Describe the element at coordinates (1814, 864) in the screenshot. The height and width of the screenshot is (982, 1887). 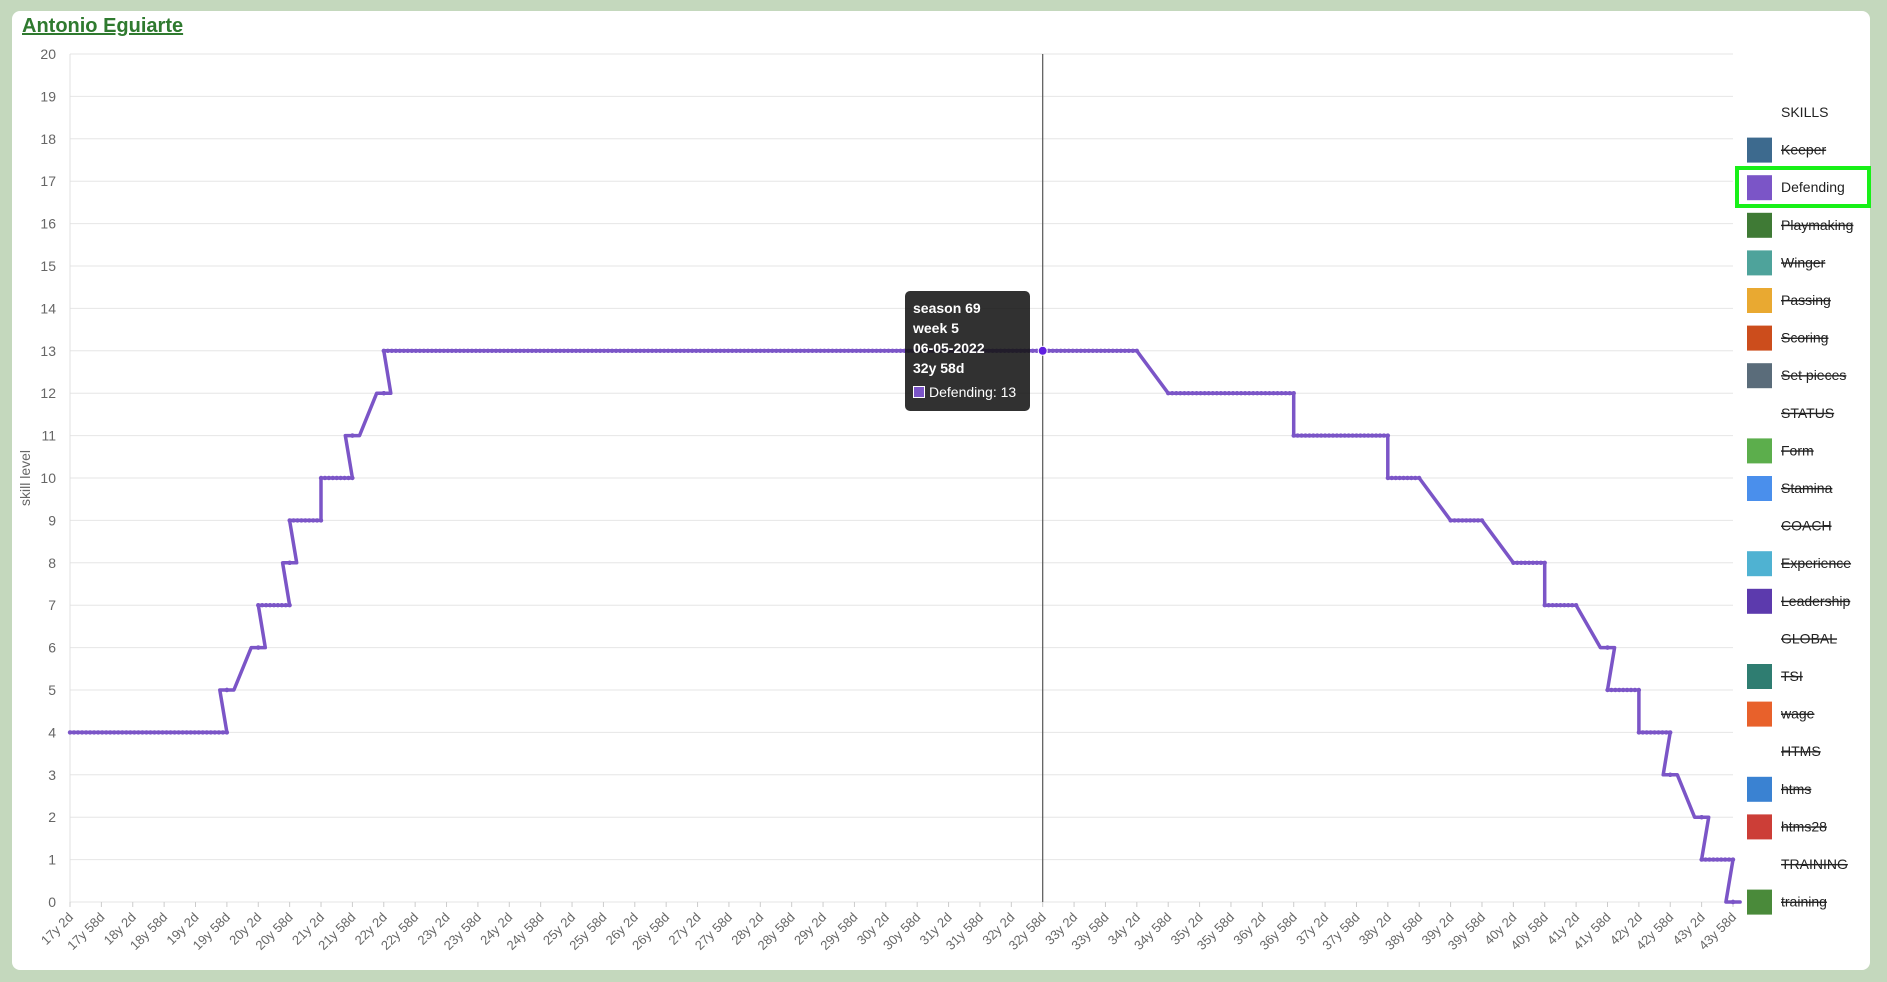
I see `legend-header-training: TRAINING` at that location.